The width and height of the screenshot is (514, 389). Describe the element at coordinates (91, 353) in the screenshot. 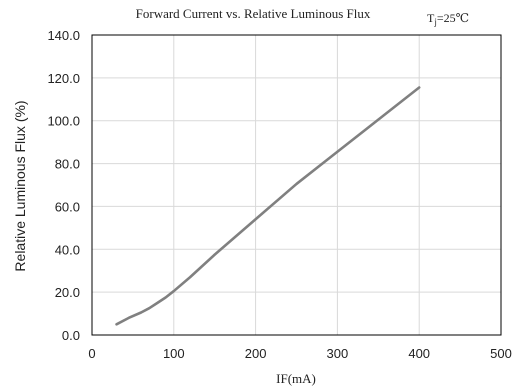

I see `x-tick-label: 0` at that location.